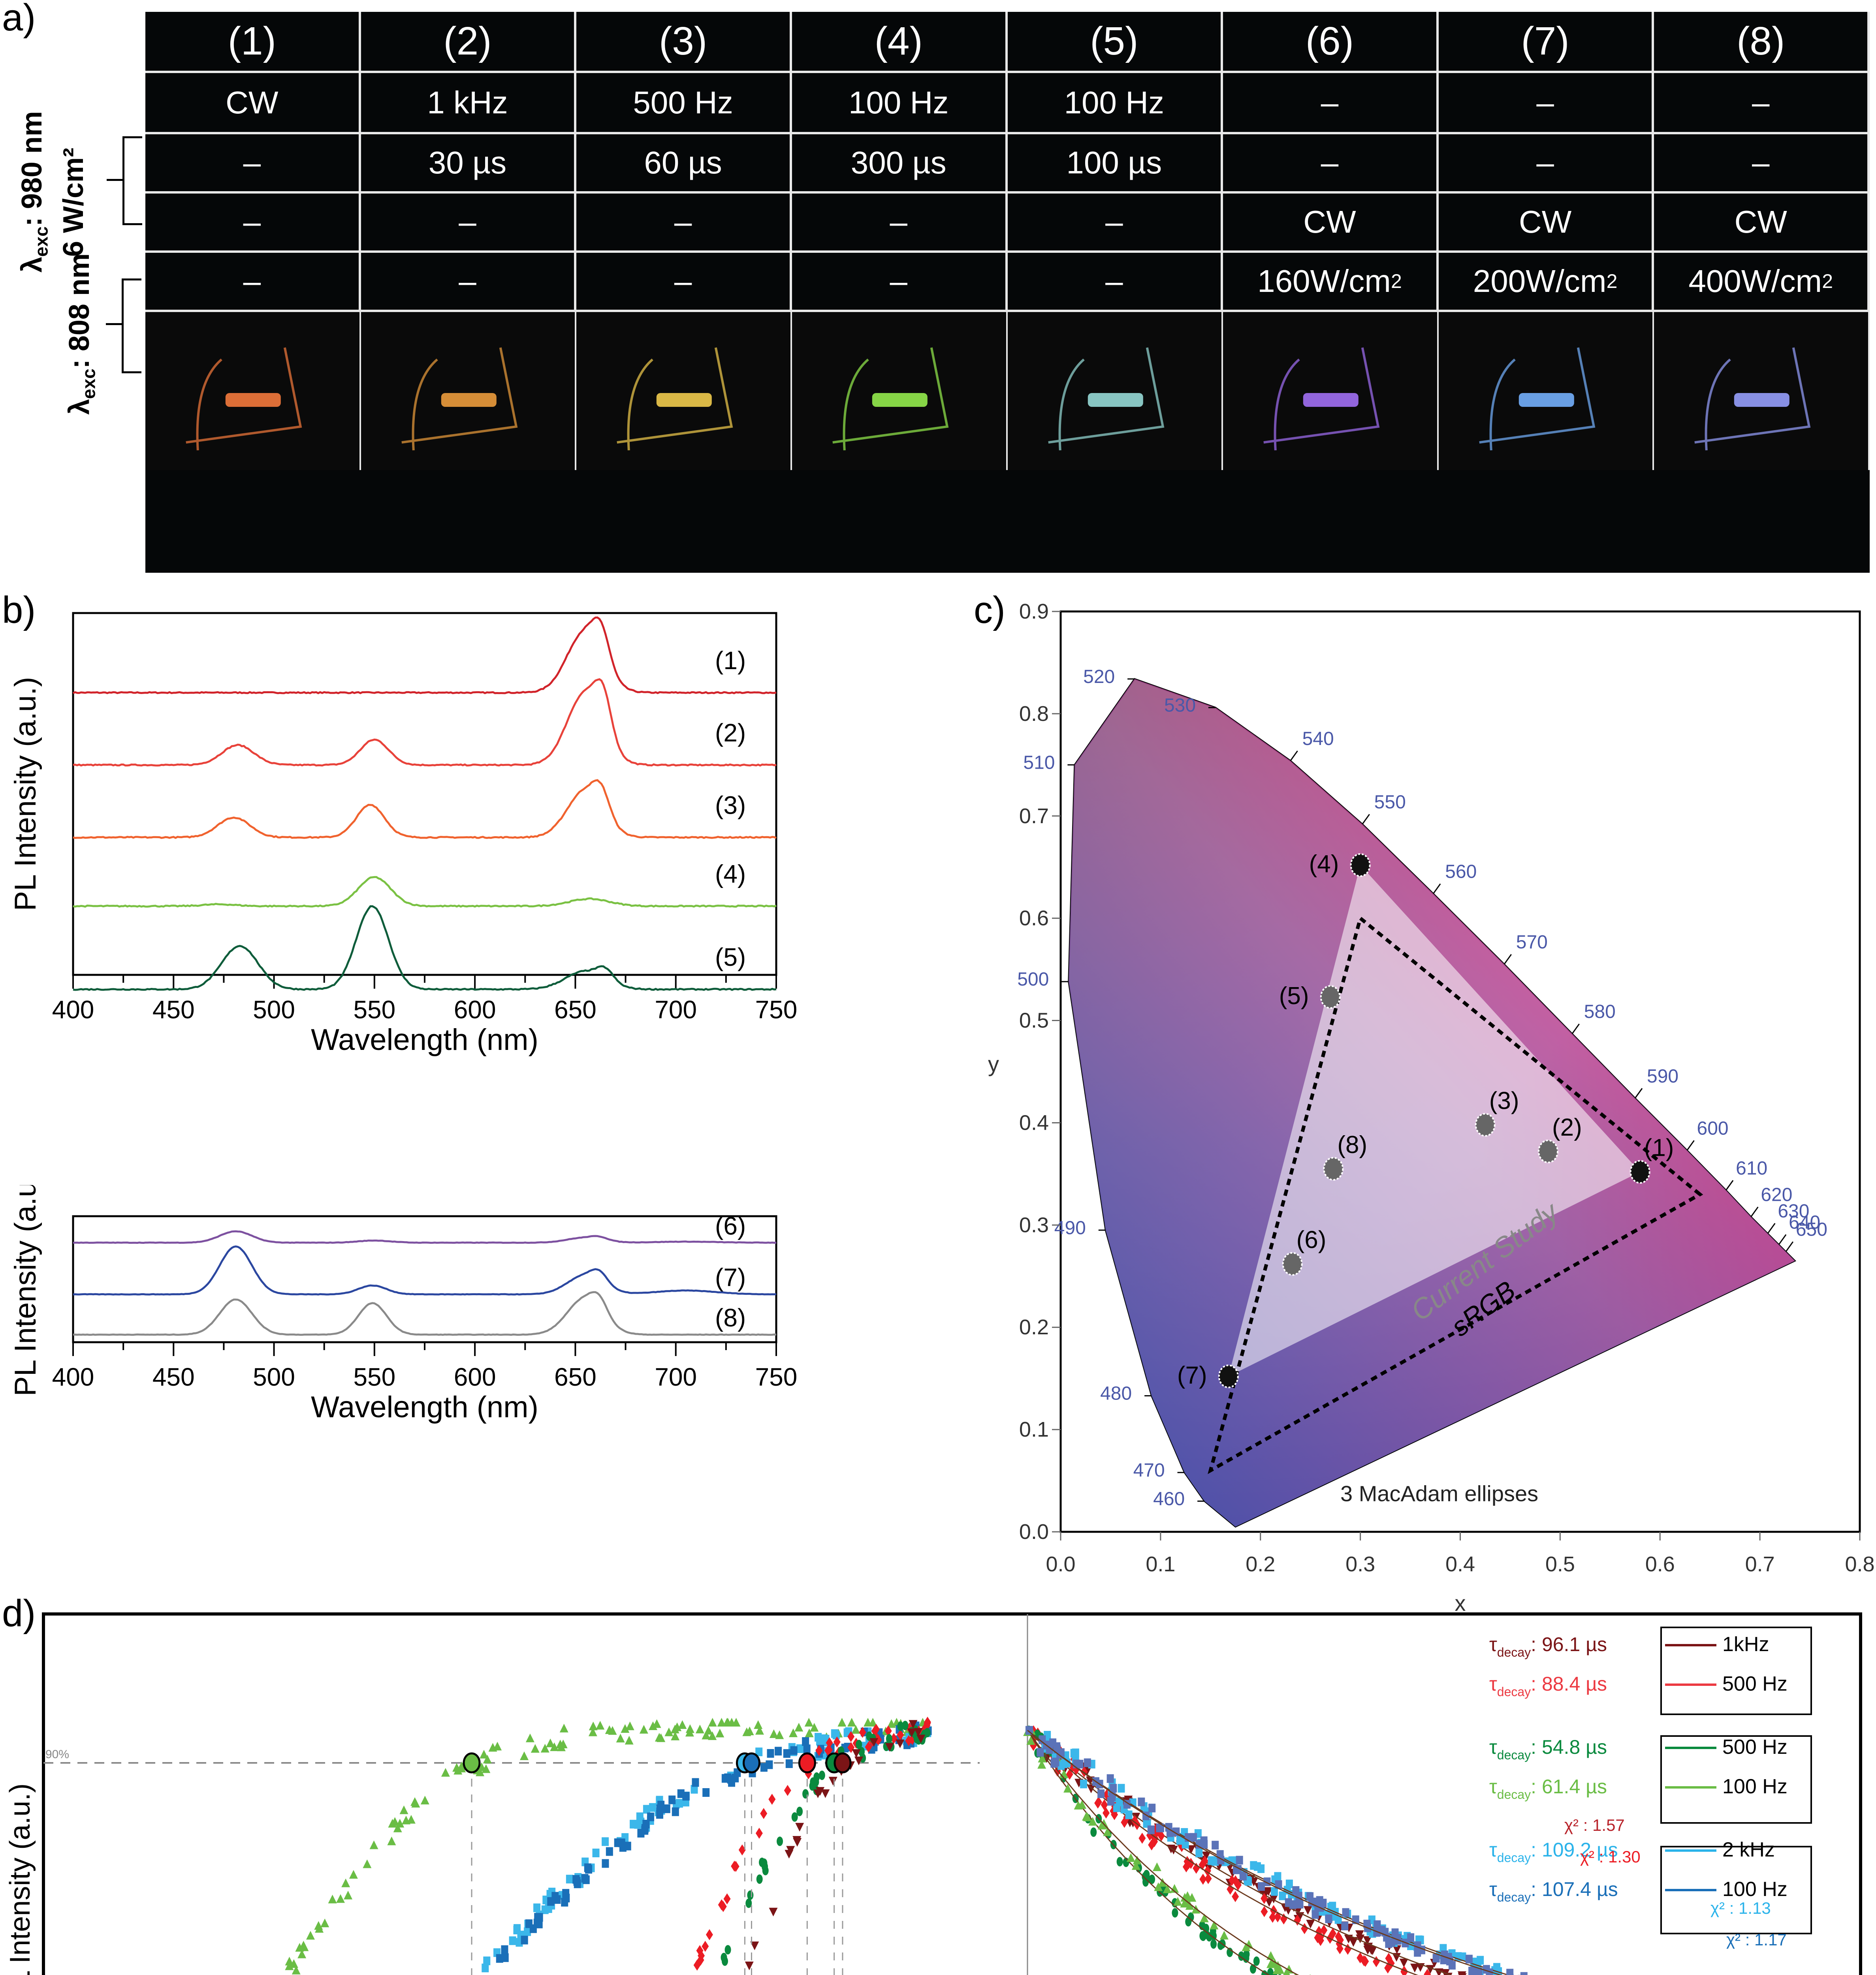 The image size is (1876, 1975). Describe the element at coordinates (1659, 1148) in the screenshot. I see `point-label: (1)` at that location.